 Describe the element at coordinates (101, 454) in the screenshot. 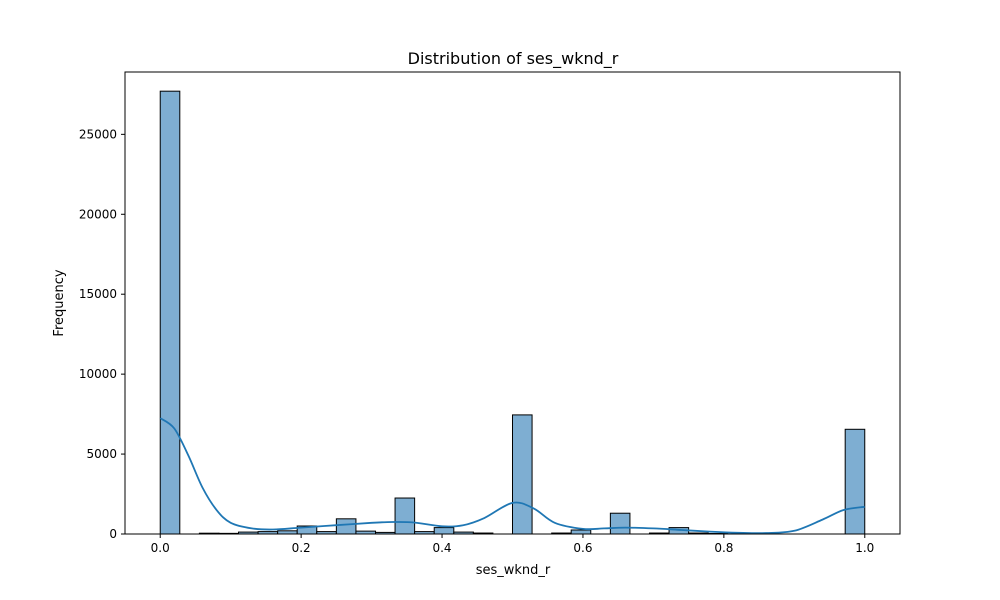

I see `y-tick-label: 5000` at that location.